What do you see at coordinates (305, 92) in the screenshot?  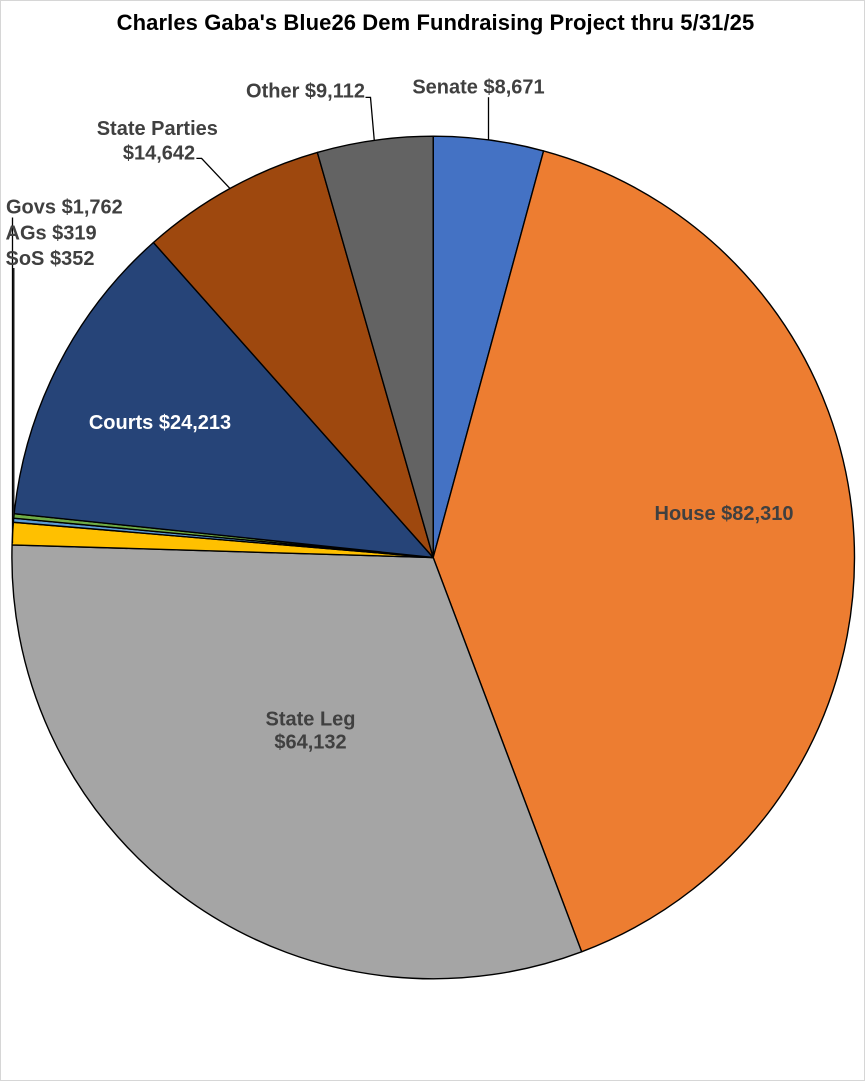 I see `svg-text: Other $9,112` at bounding box center [305, 92].